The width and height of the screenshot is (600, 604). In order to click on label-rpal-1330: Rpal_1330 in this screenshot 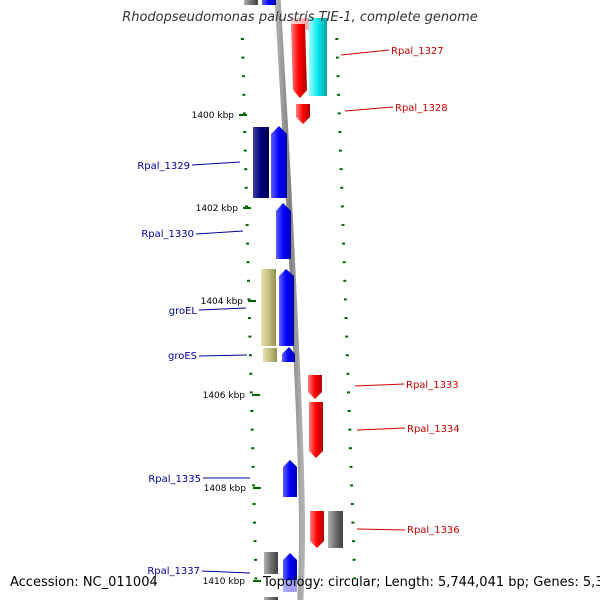, I will do `click(167, 234)`.